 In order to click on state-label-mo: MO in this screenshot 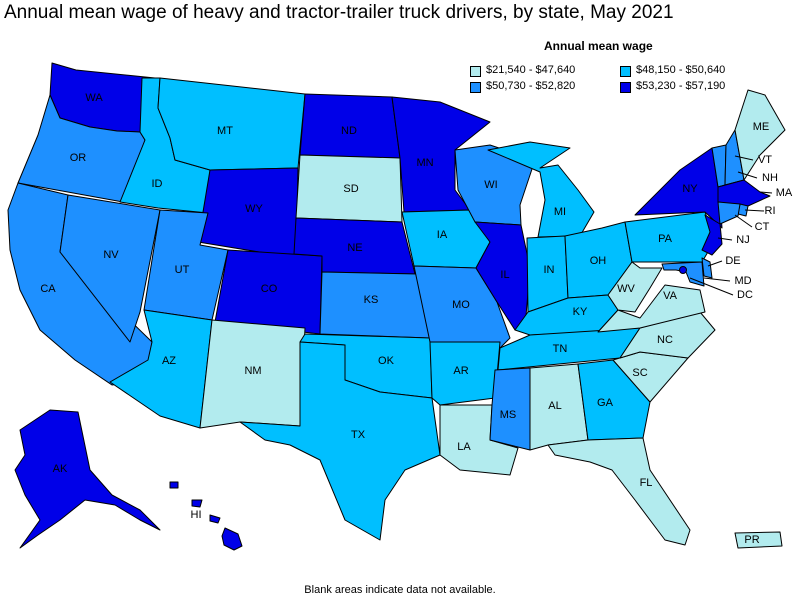, I will do `click(461, 305)`.